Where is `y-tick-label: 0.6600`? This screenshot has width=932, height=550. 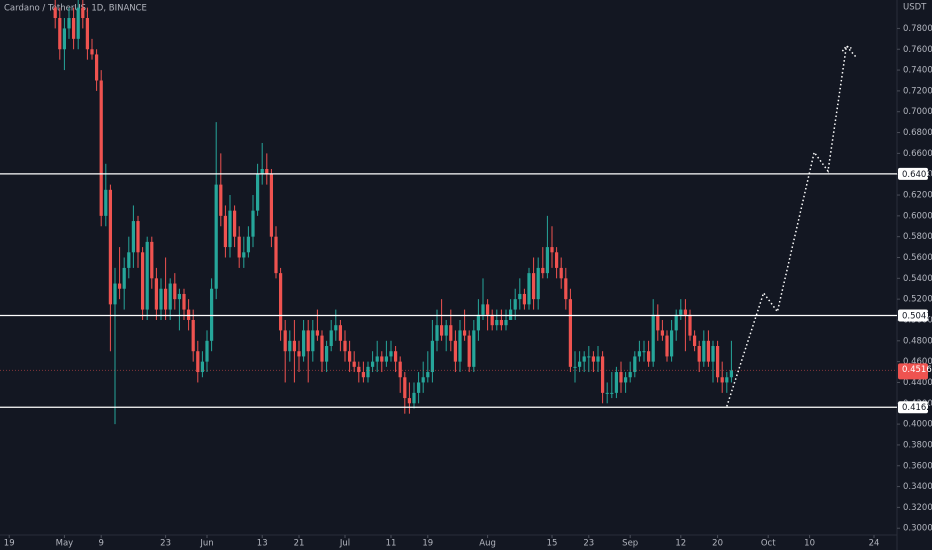 y-tick-label: 0.6600 is located at coordinates (917, 154).